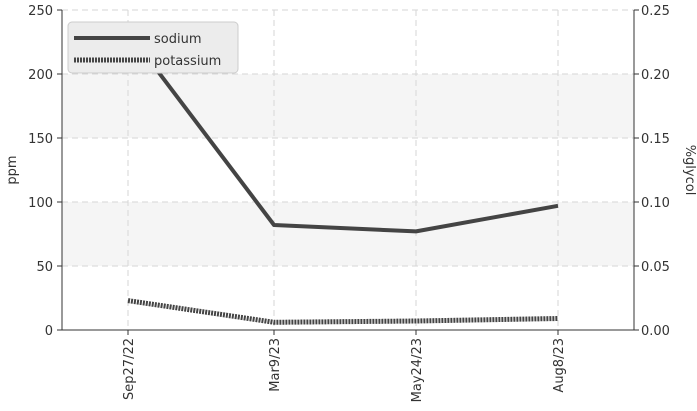 This screenshot has width=697, height=411. What do you see at coordinates (655, 75) in the screenshot?
I see `y-tick-label-right: 0.20` at bounding box center [655, 75].